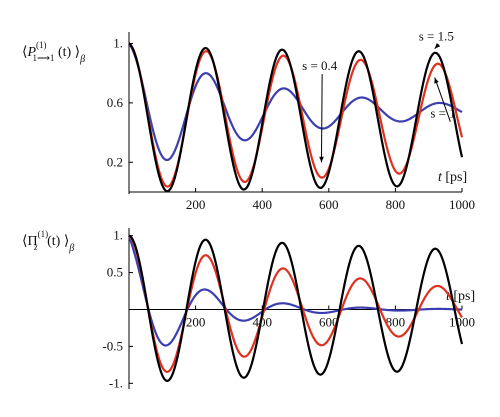 This screenshot has width=500, height=417. Describe the element at coordinates (115, 102) in the screenshot. I see `y-tick-label: 0.6` at that location.